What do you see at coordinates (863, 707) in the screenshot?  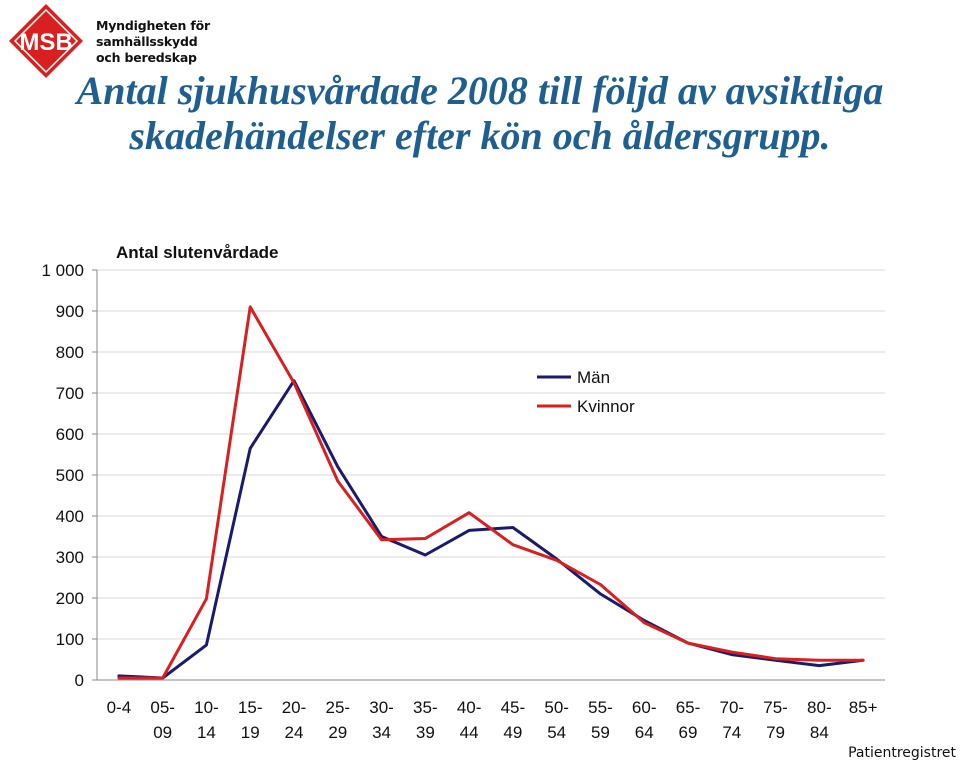 I see `x-tick-label: 85+` at bounding box center [863, 707].